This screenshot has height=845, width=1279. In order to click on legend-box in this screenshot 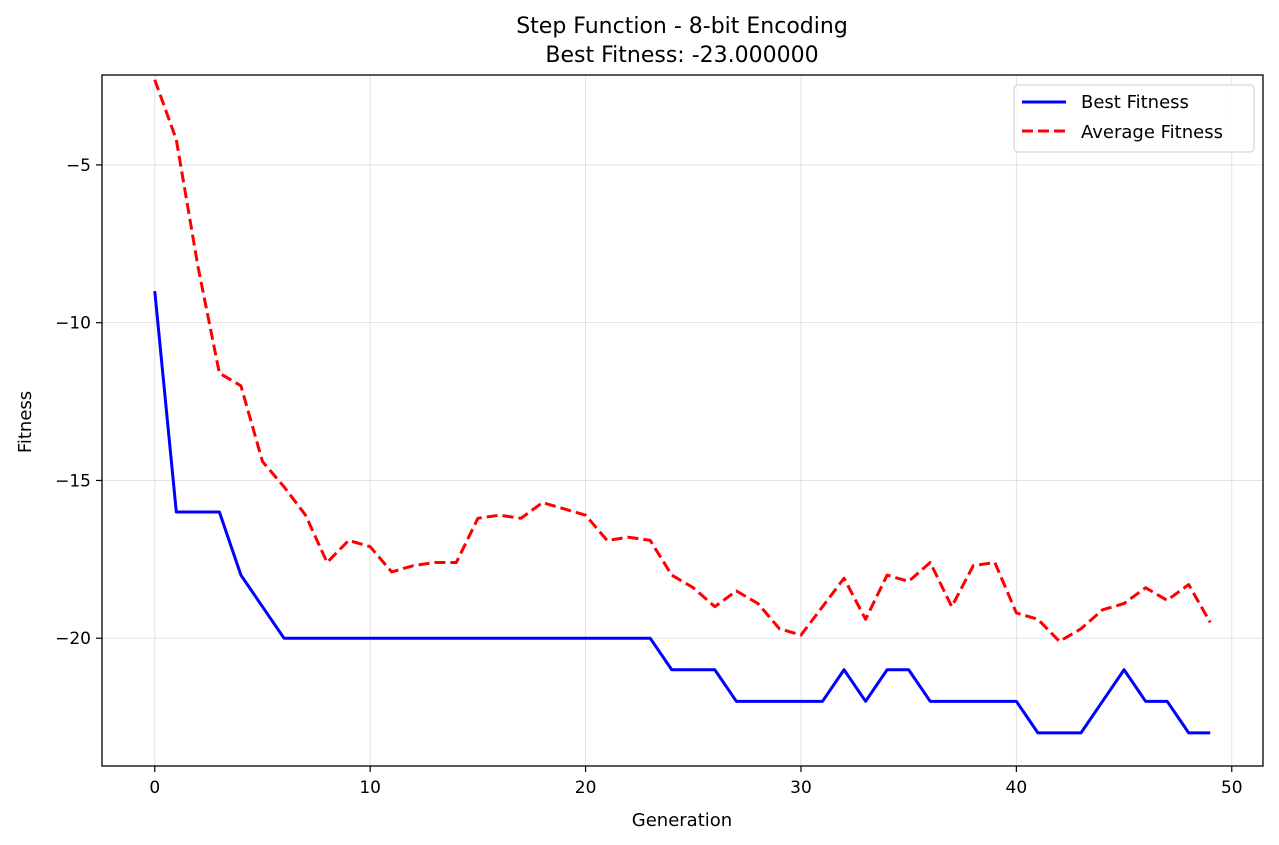, I will do `click(1134, 118)`.